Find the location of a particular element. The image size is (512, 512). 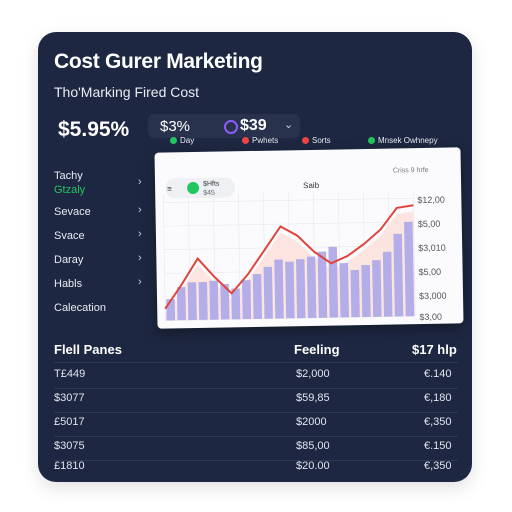

chart-corner-label: Criss 9 hrfe is located at coordinates (411, 171).